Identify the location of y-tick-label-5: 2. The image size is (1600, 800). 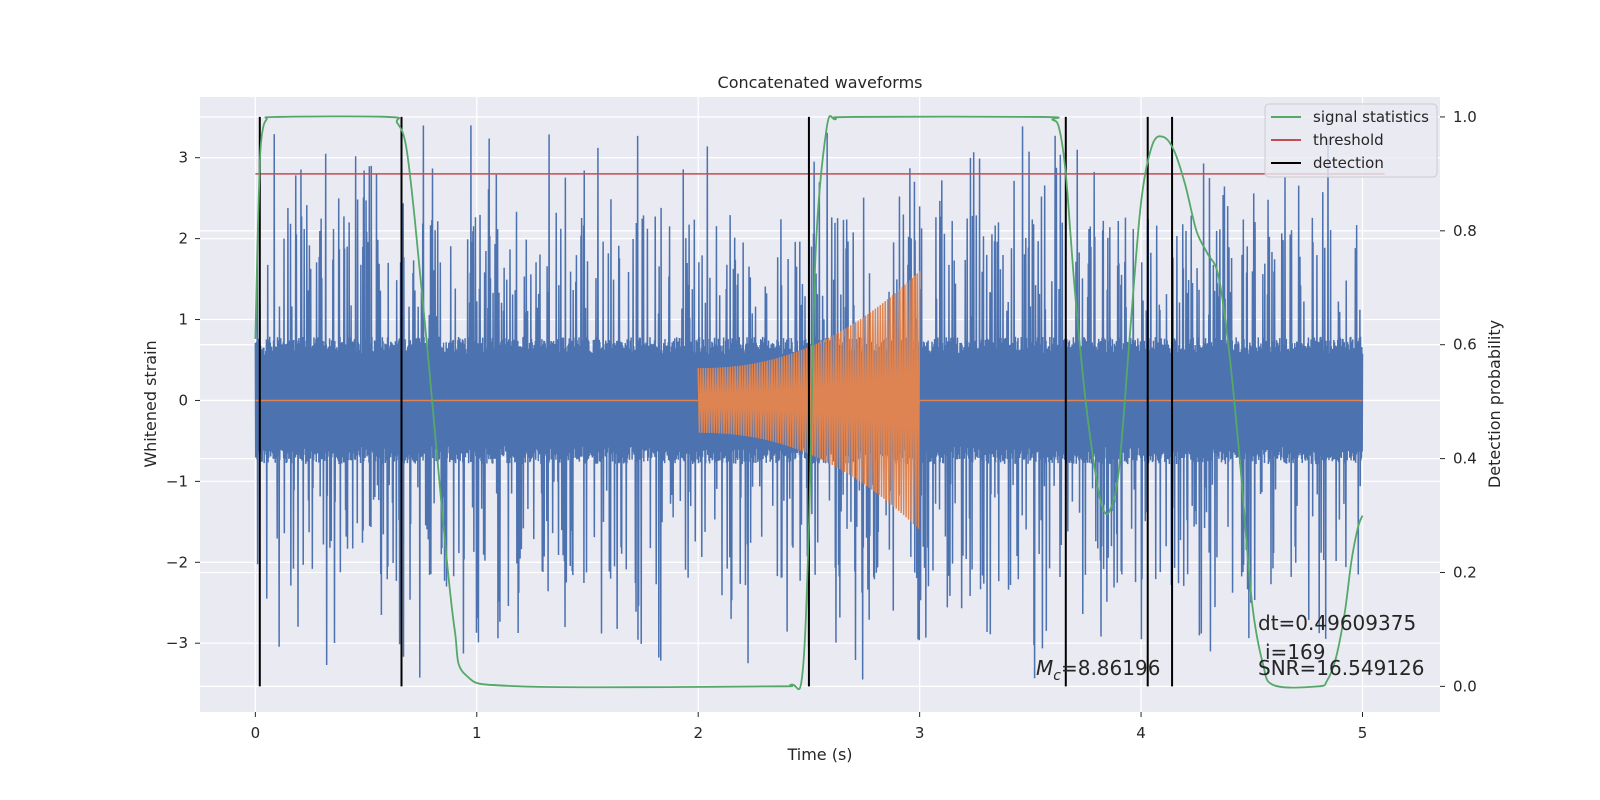
(183, 239).